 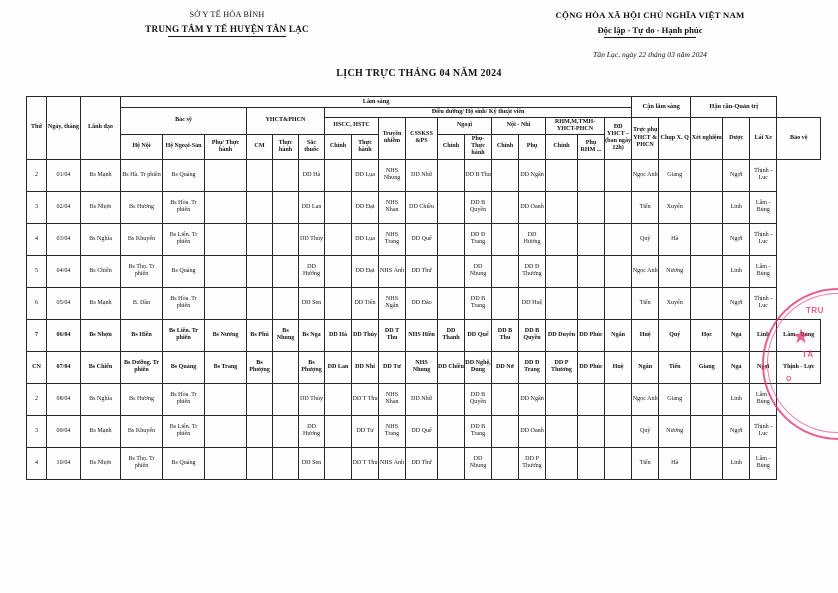 I want to click on table-cell: NHS Hiền, so click(x=421, y=335).